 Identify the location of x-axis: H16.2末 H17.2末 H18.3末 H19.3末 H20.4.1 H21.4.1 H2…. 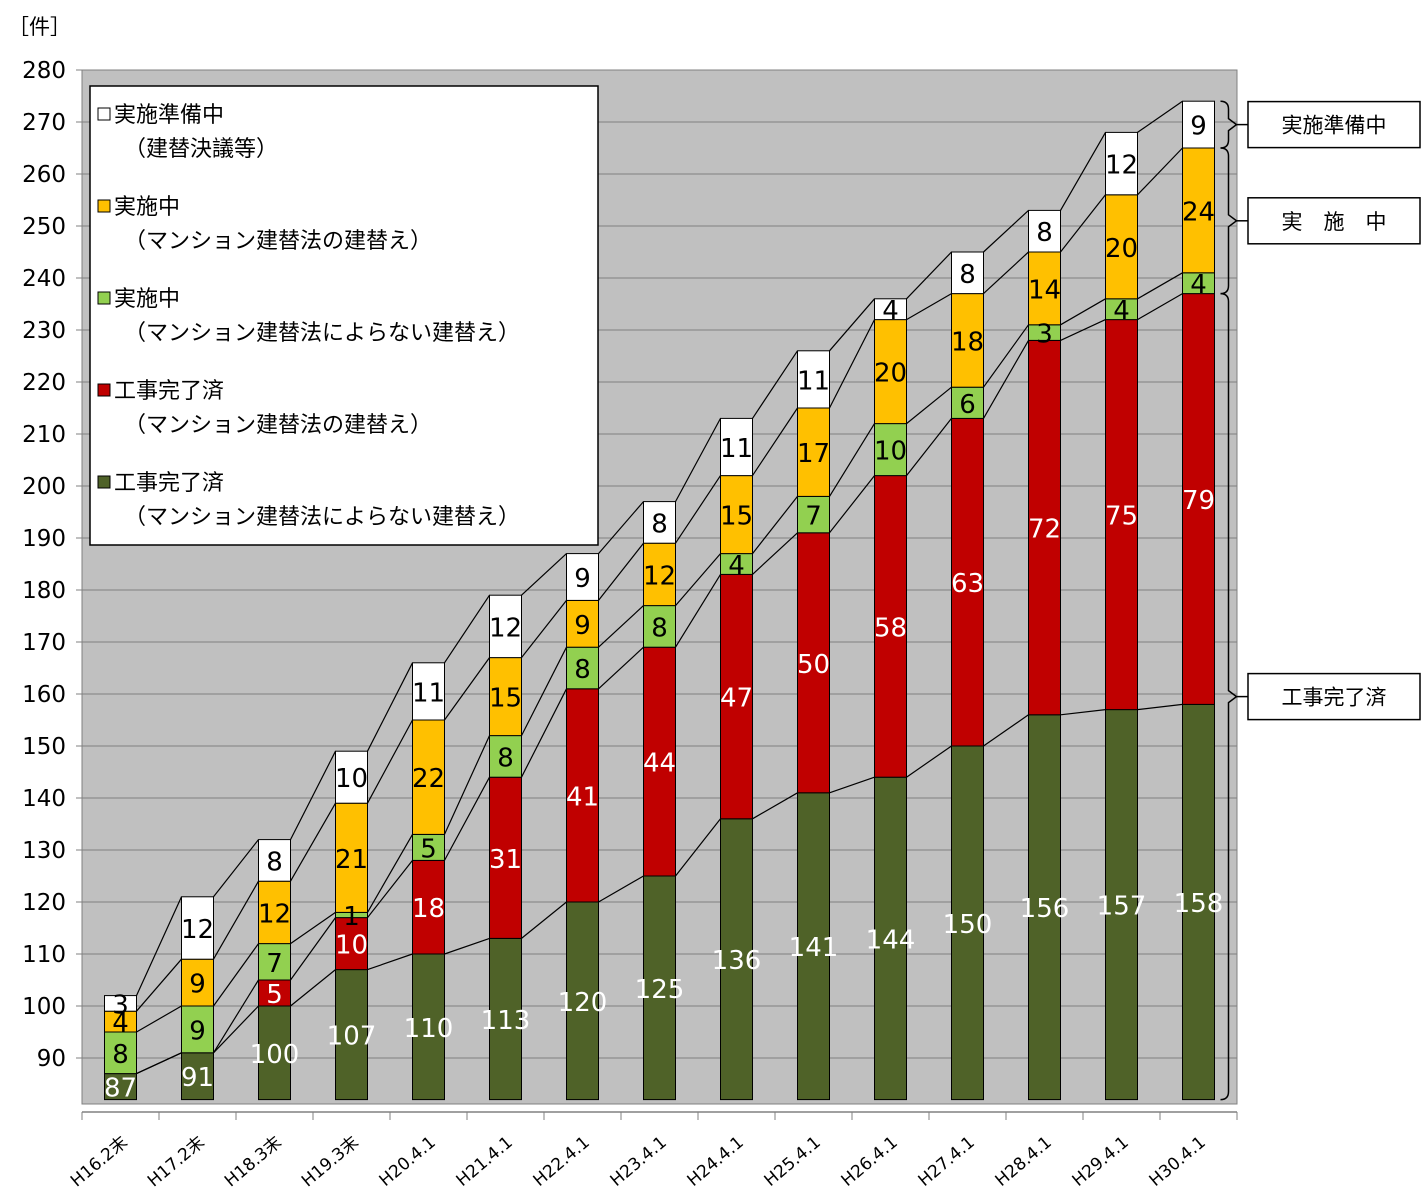
(652, 1151).